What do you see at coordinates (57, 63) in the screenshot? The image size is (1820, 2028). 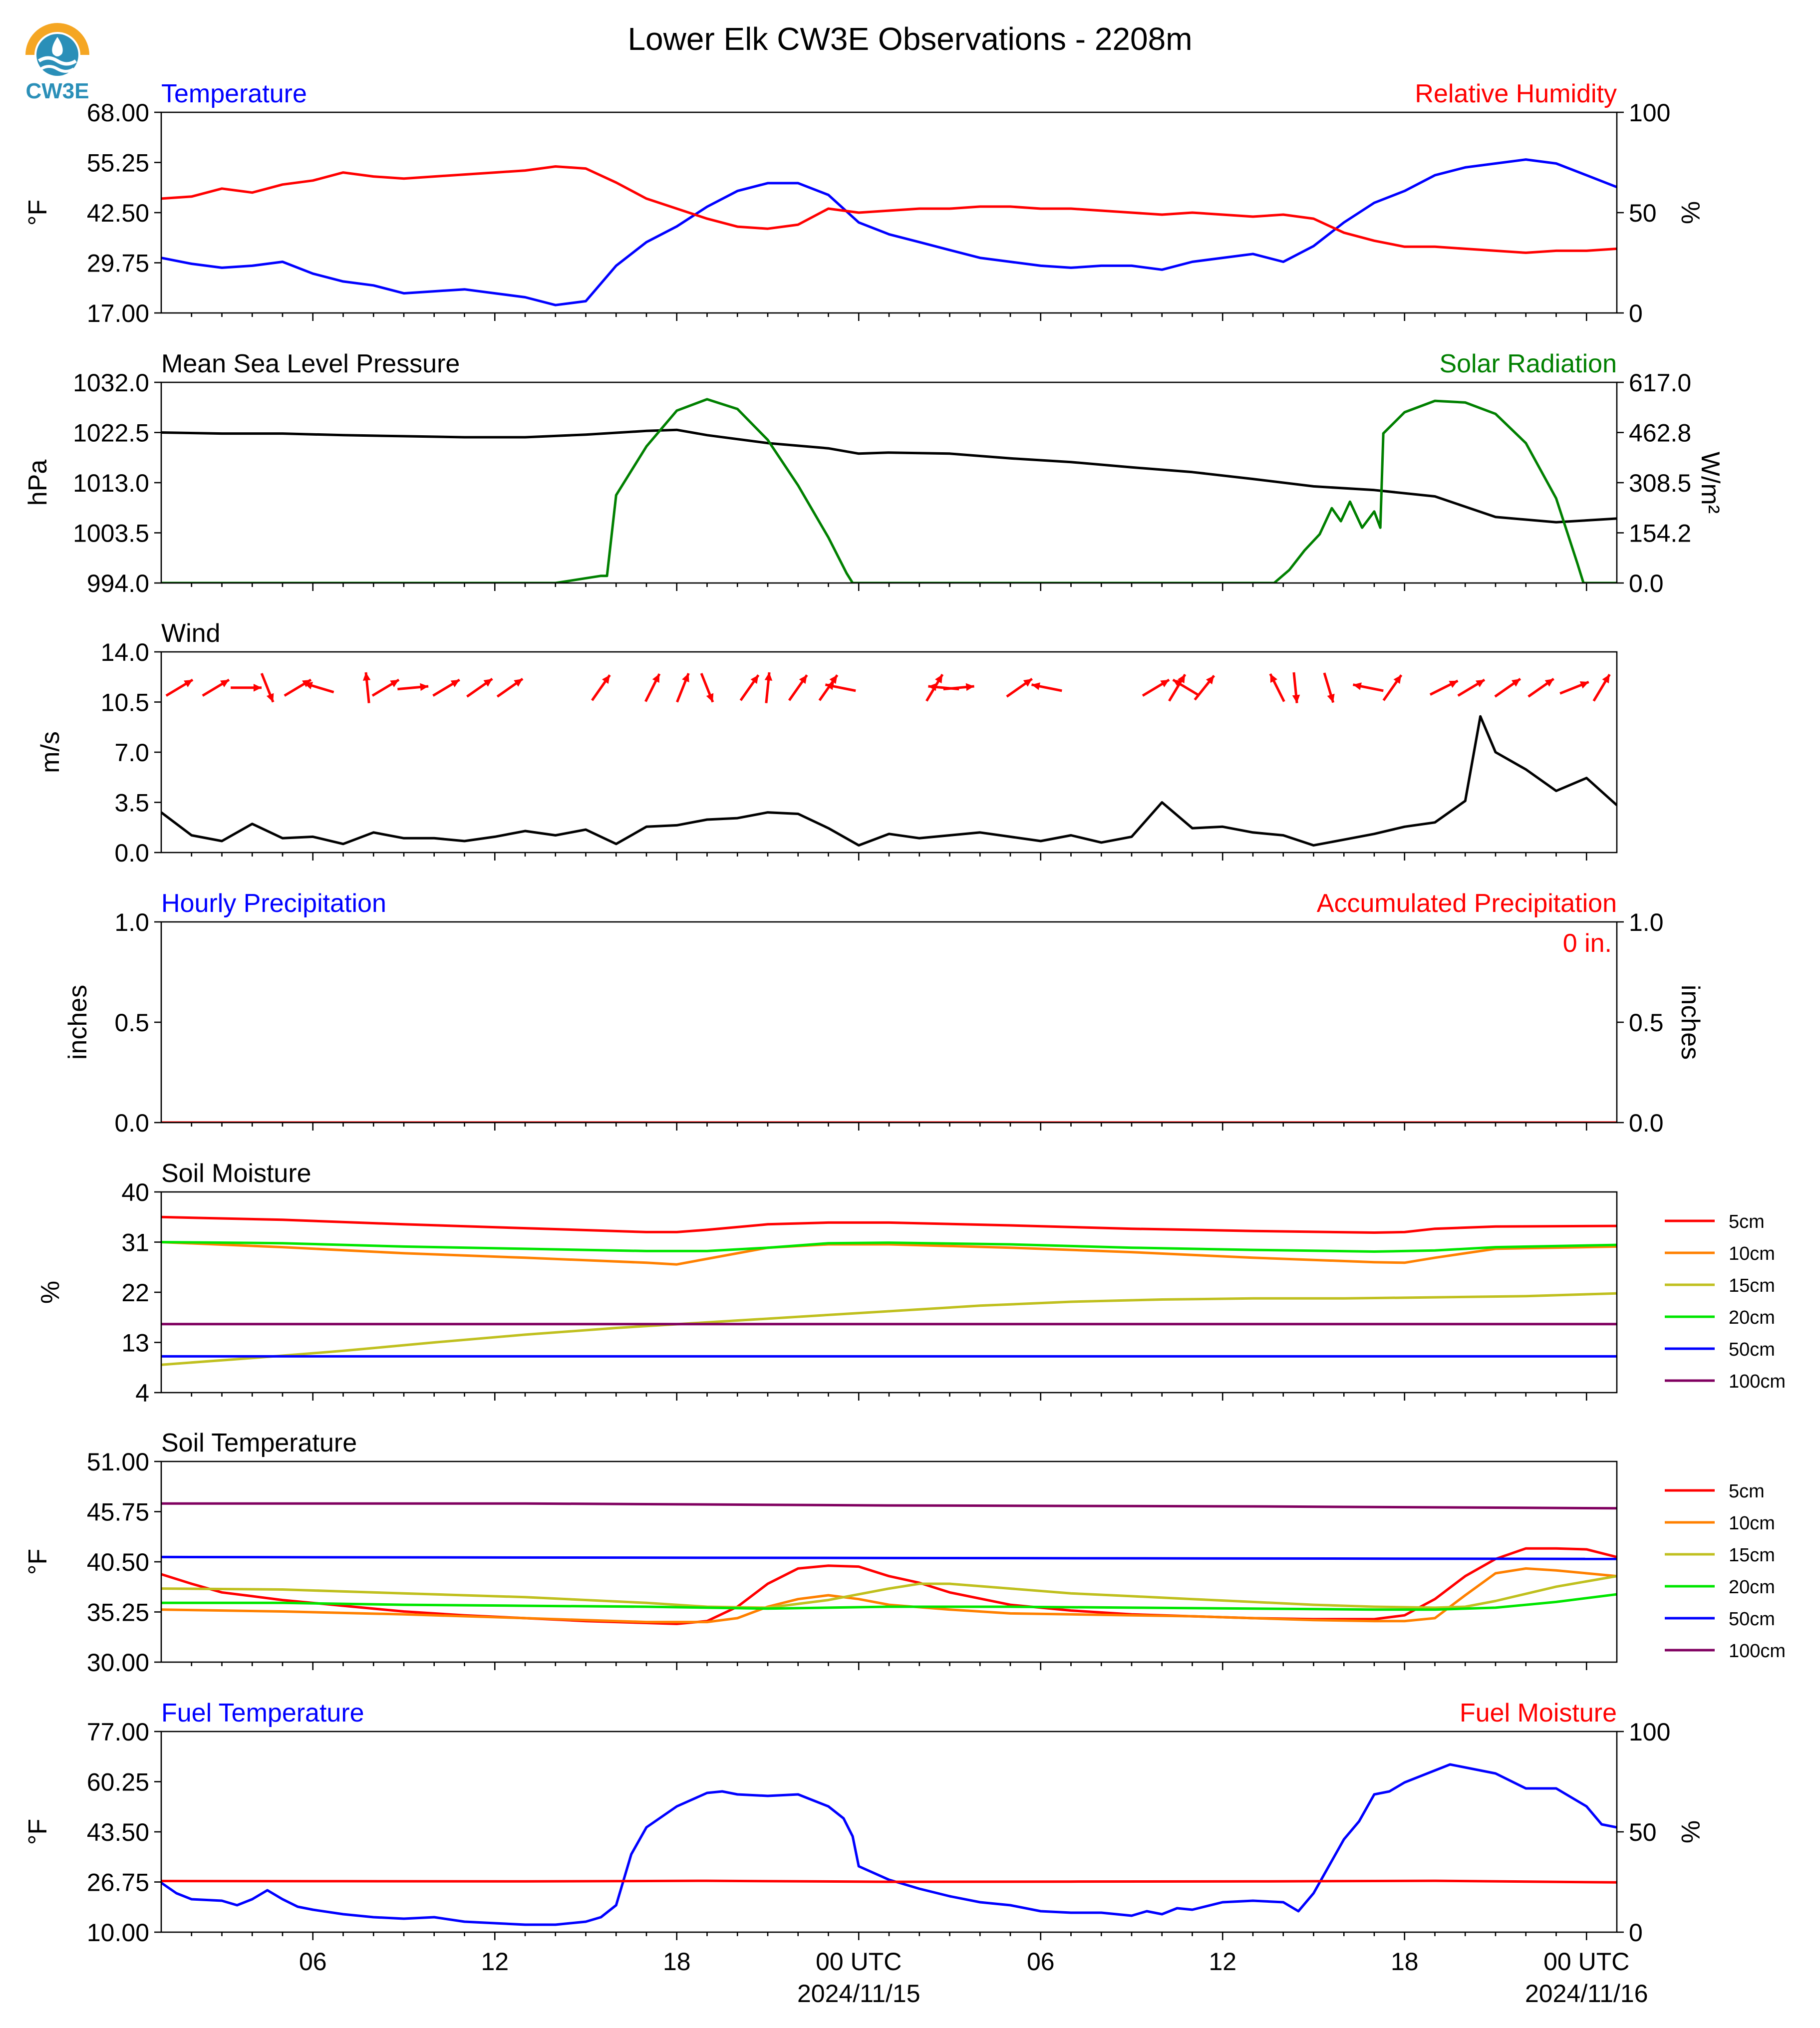 I see `cw3e-logo: CW3E` at bounding box center [57, 63].